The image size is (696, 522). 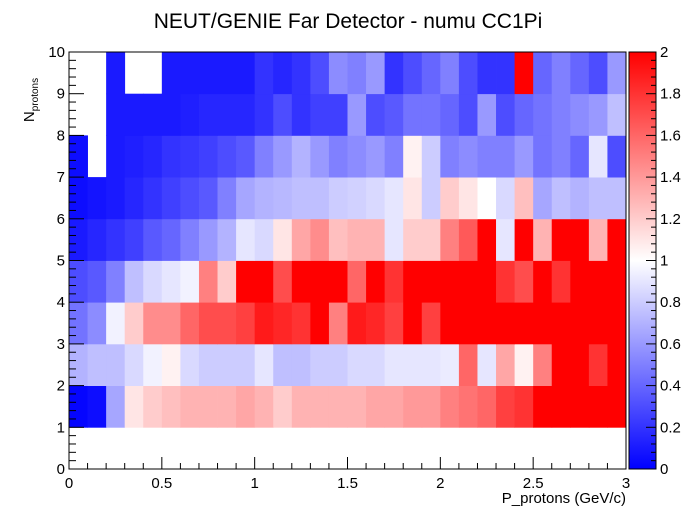 What do you see at coordinates (61, 219) in the screenshot?
I see `y-tick-label: 6` at bounding box center [61, 219].